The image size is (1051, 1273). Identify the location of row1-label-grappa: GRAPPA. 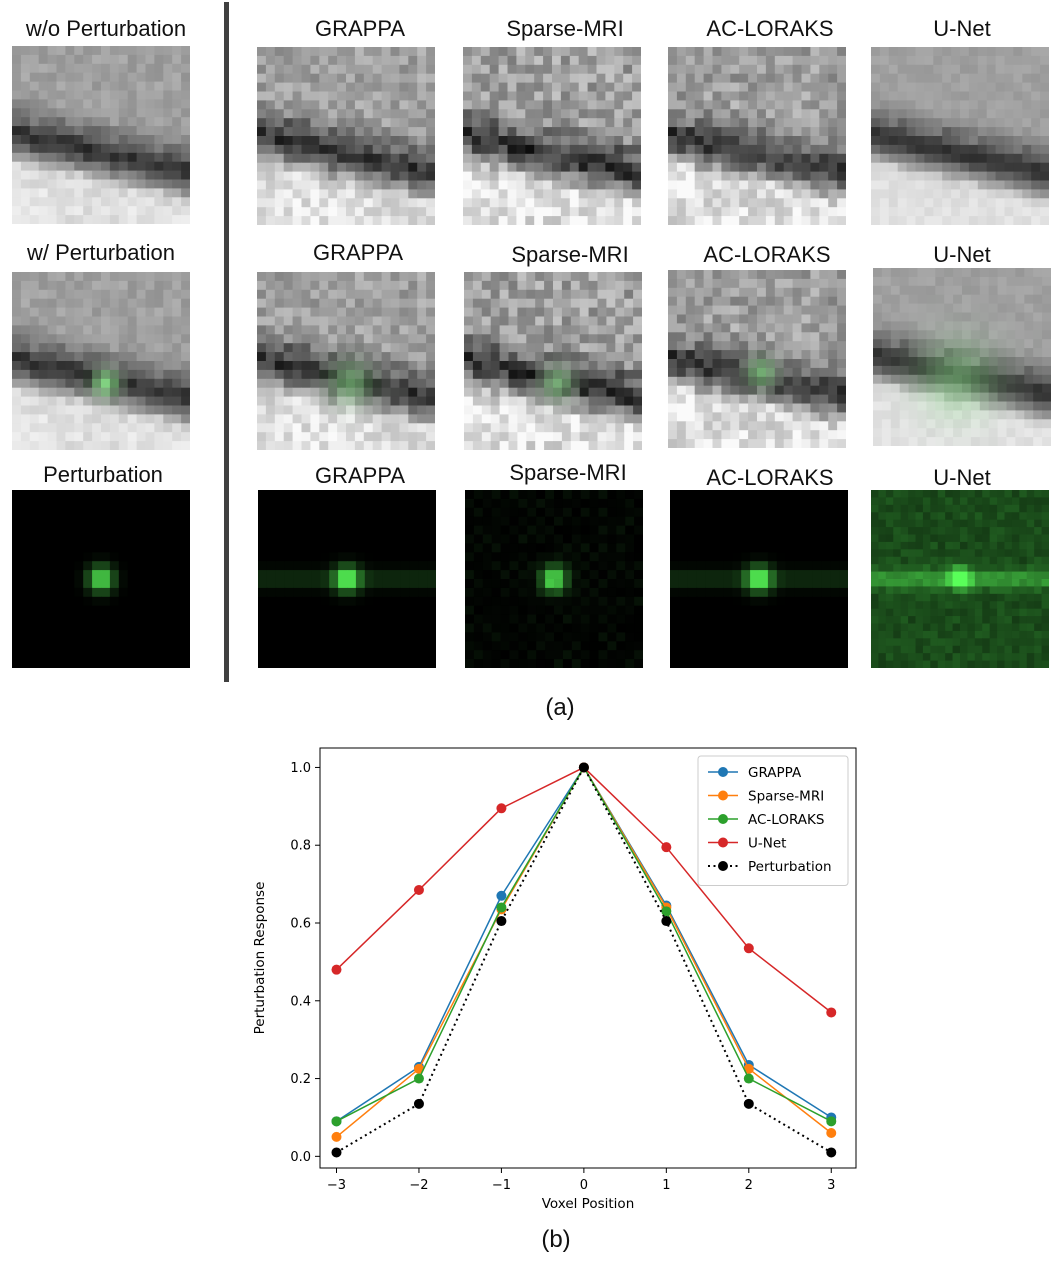
(360, 28).